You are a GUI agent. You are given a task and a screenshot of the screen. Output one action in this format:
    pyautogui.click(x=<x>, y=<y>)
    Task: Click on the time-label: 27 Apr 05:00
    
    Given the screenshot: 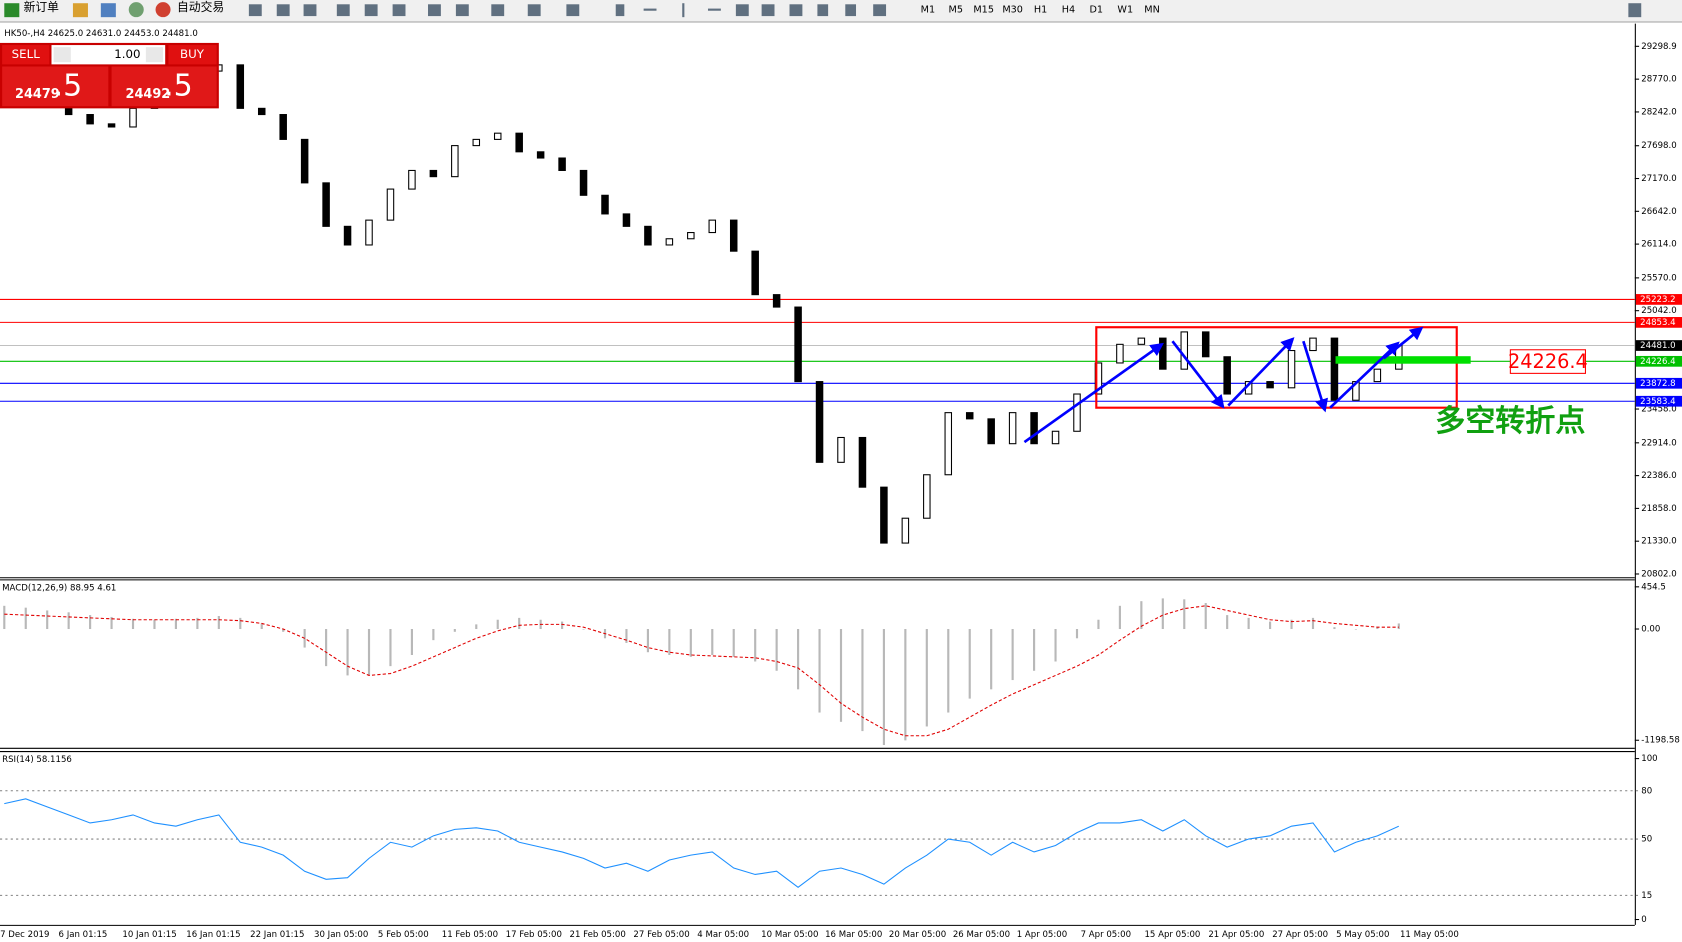 What is the action you would take?
    pyautogui.click(x=1300, y=935)
    